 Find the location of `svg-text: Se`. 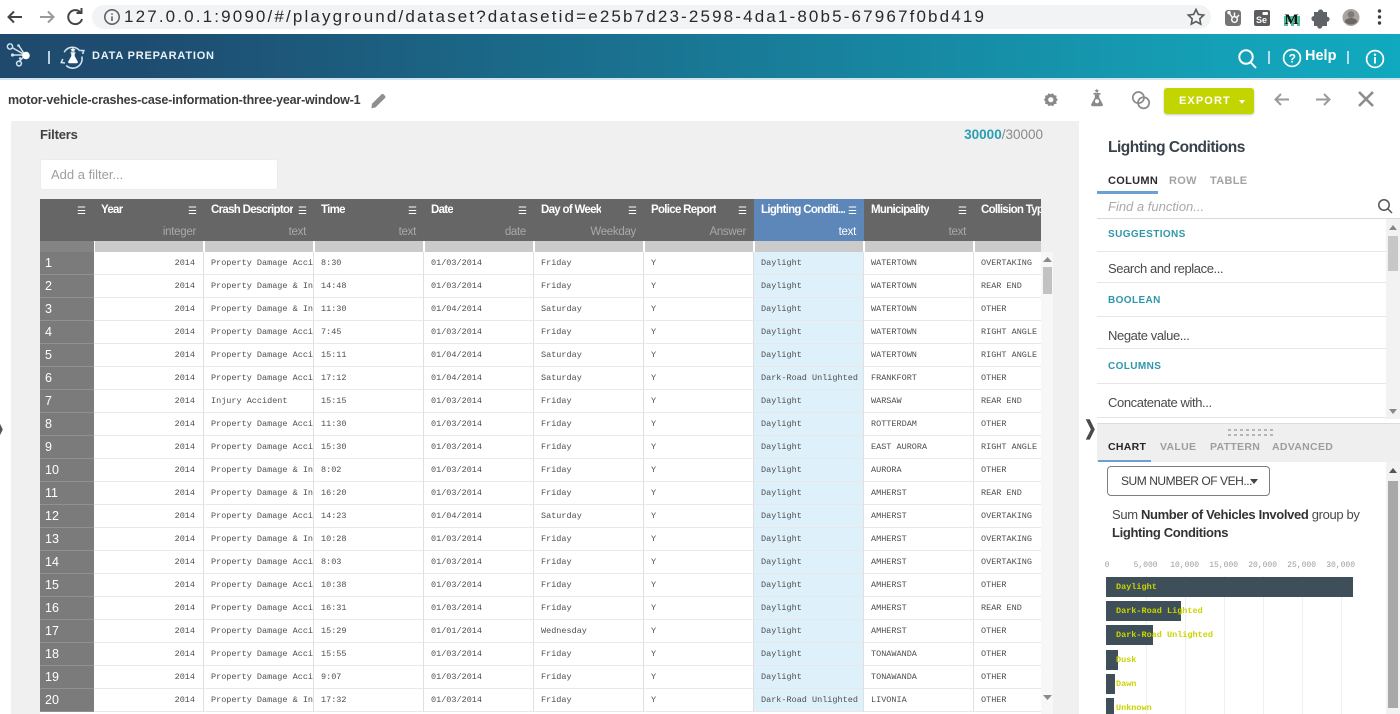

svg-text: Se is located at coordinates (1261, 20).